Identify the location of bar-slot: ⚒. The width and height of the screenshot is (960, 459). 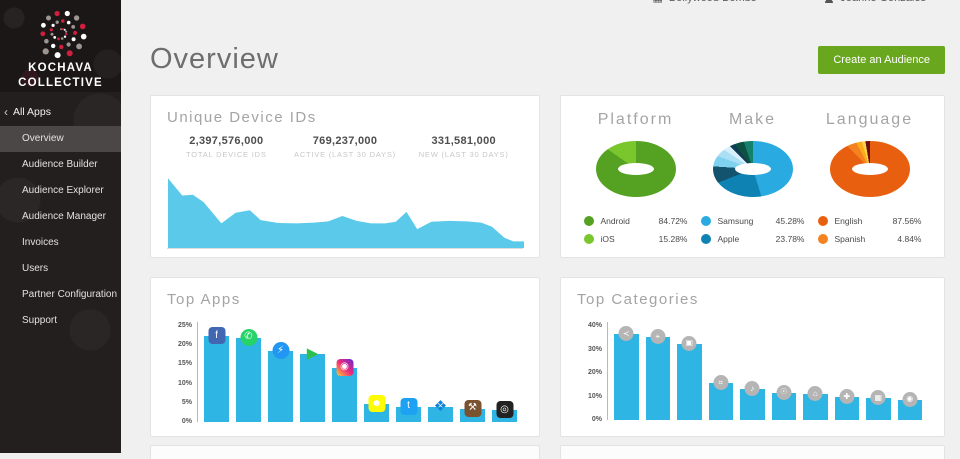
(472, 410).